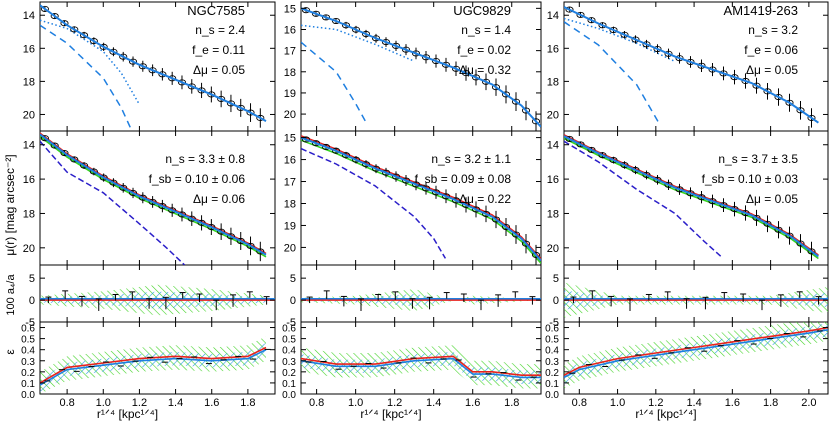 Image resolution: width=830 pixels, height=424 pixels. Describe the element at coordinates (665, 414) in the screenshot. I see `x-axis-label: r¹ᐟ⁴ [kpc¹ᐟ⁴]` at that location.